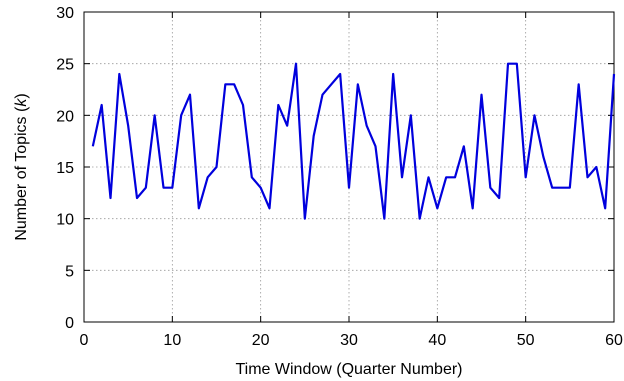 This screenshot has height=381, width=624. I want to click on x-tick-label: 50, so click(526, 340).